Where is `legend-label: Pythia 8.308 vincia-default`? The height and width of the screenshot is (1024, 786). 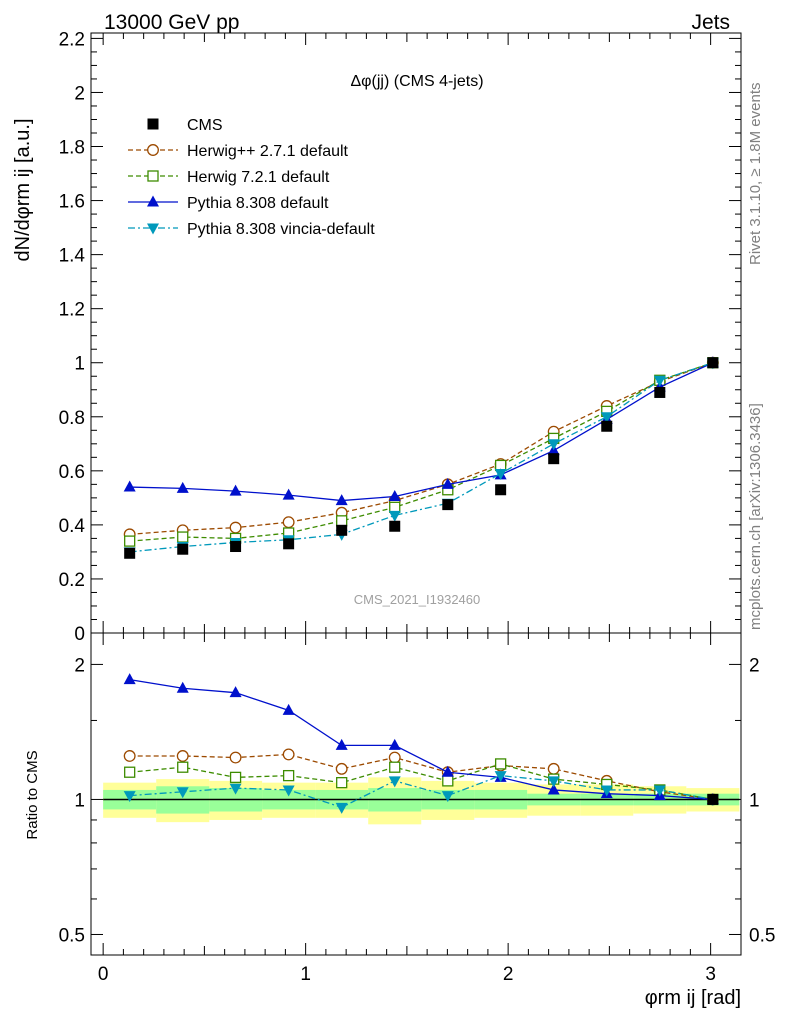
legend-label: Pythia 8.308 vincia-default is located at coordinates (281, 229).